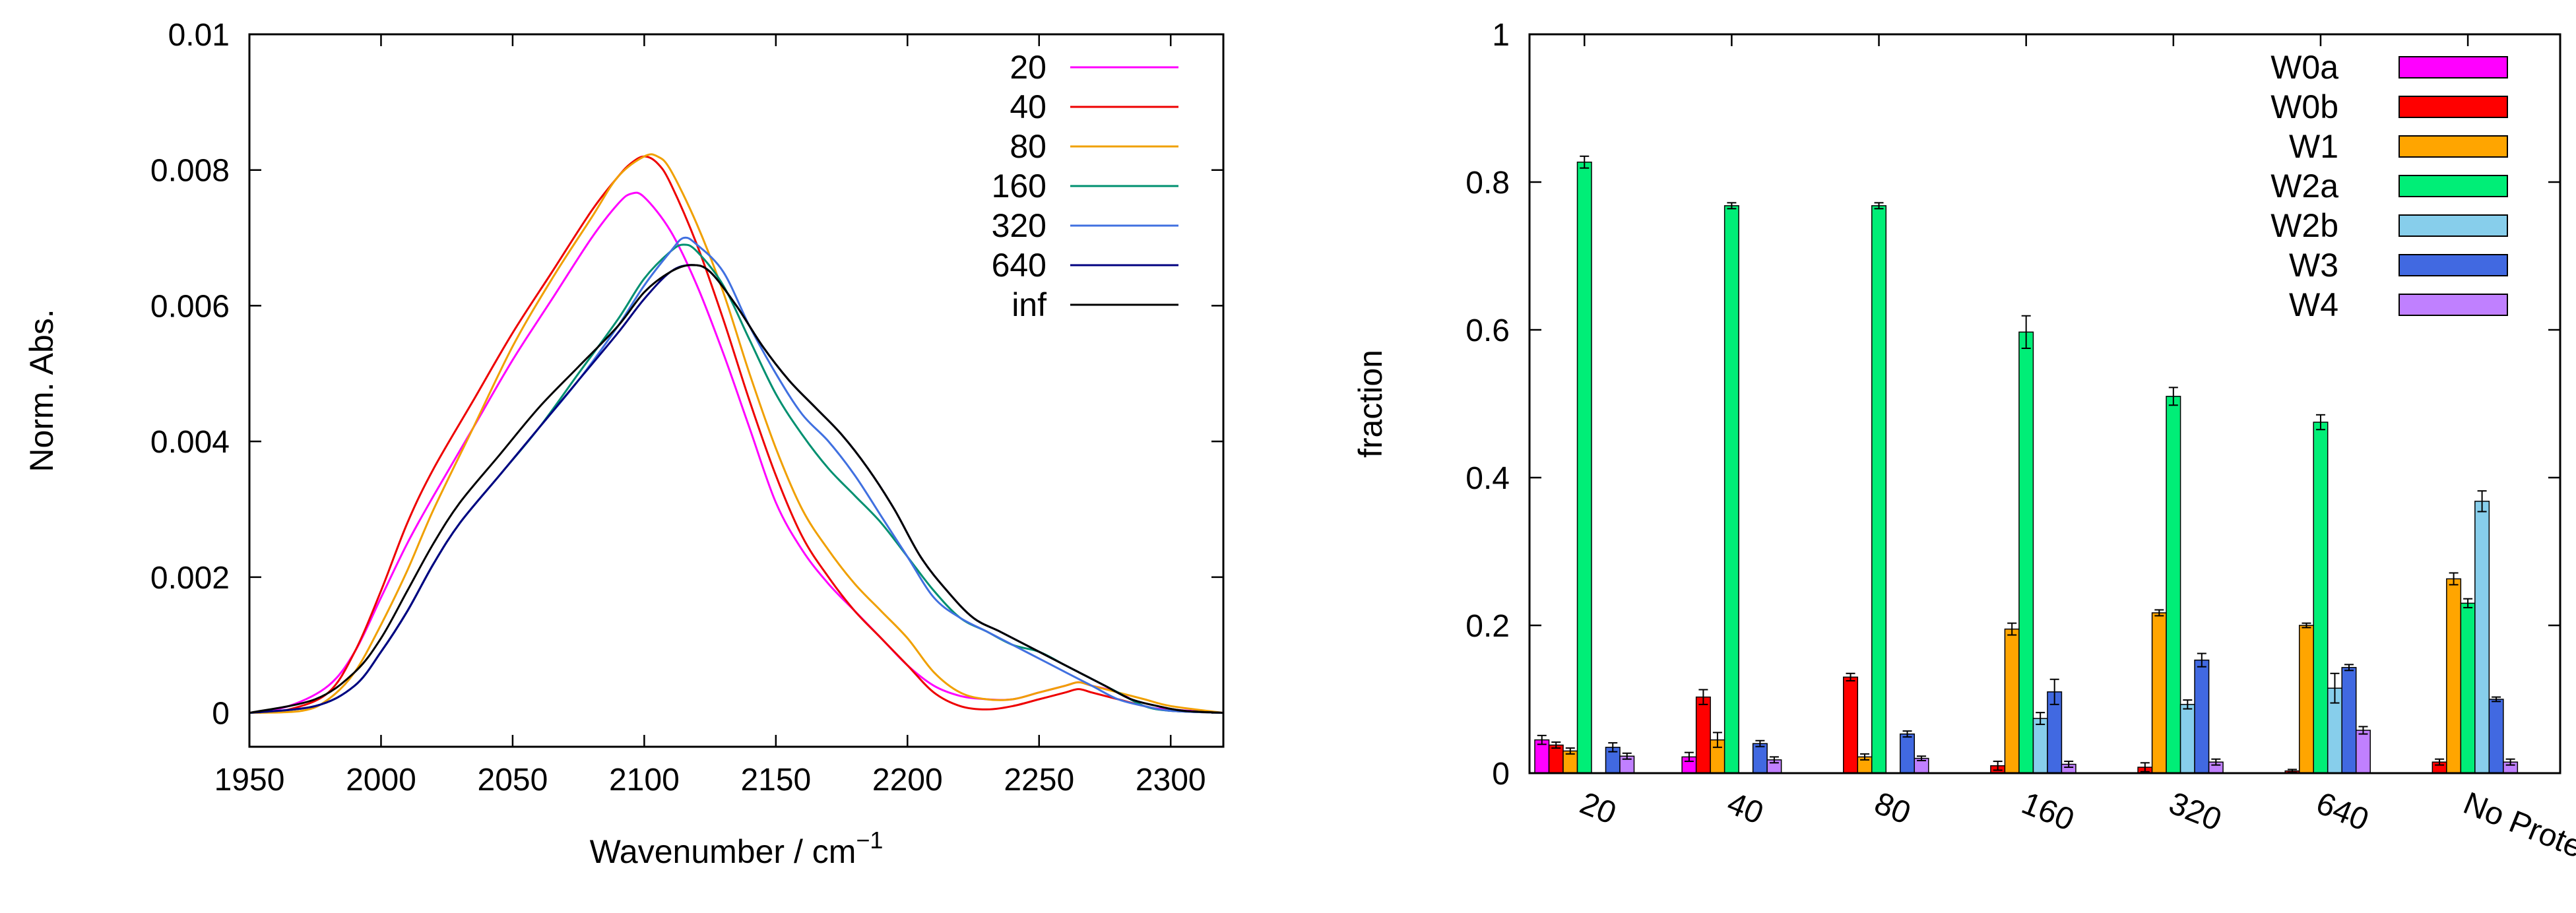  I want to click on right-y-tick-label: 0.2, so click(1487, 626).